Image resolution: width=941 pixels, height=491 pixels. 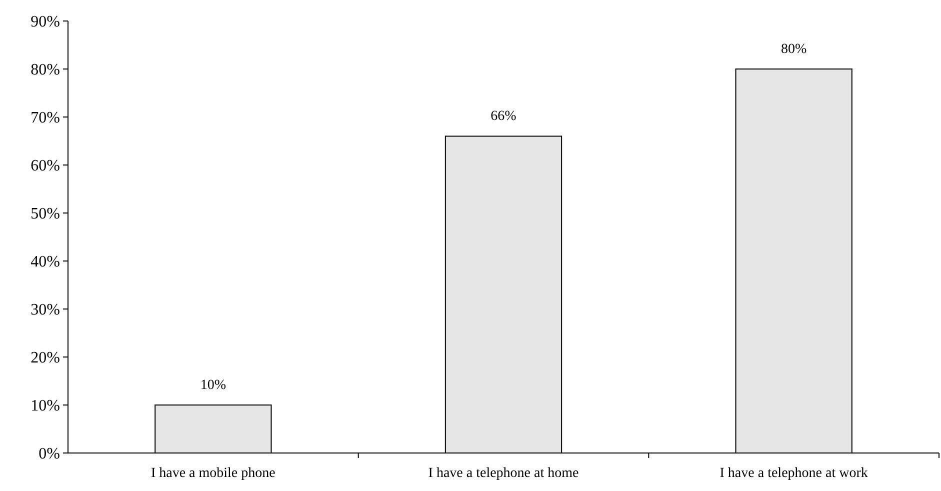 I want to click on y-tick-label: 0%, so click(x=49, y=454).